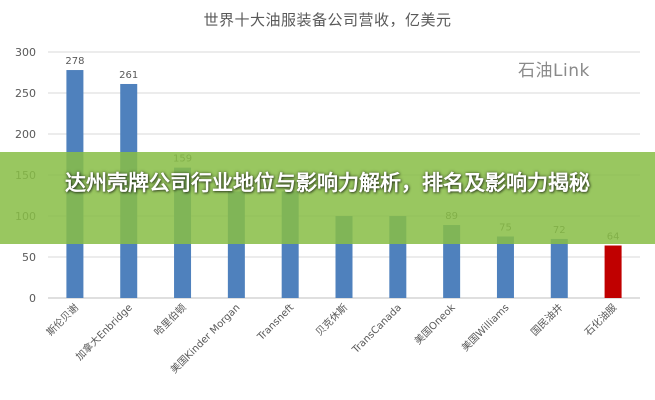 This screenshot has width=655, height=400. What do you see at coordinates (327, 183) in the screenshot?
I see `headline-text: 达州壳牌公司行业地位与影响力解析，排名及影响力揭秘` at bounding box center [327, 183].